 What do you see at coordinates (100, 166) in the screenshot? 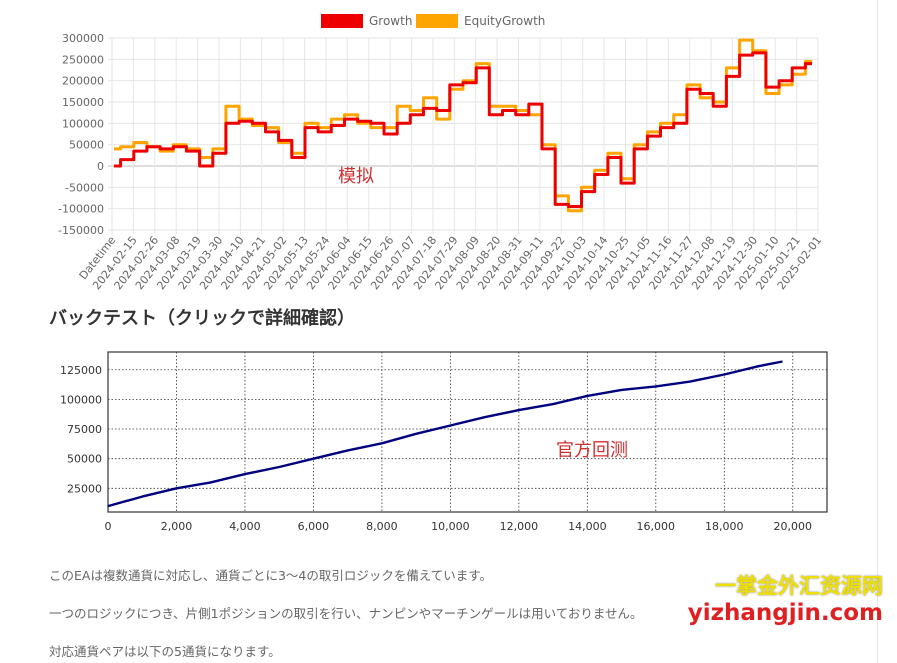
I see `growth-y-tick-label: 0` at bounding box center [100, 166].